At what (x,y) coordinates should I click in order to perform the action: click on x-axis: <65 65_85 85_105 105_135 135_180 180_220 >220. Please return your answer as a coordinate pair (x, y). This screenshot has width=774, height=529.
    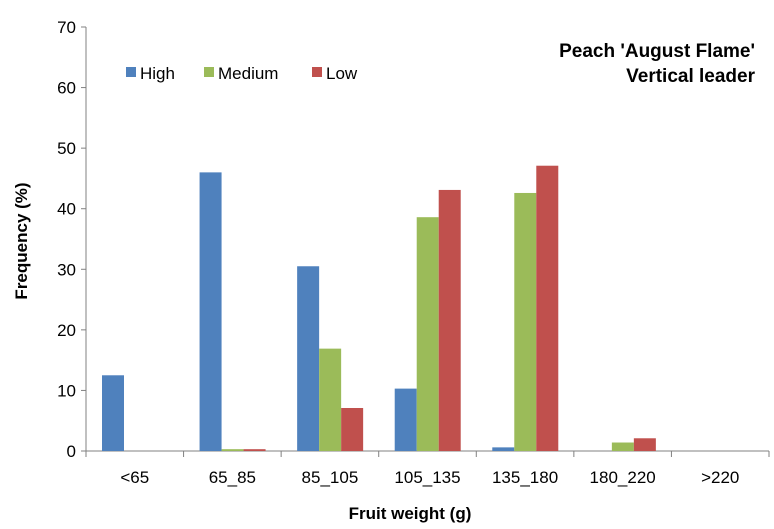
    Looking at the image, I should click on (427, 468).